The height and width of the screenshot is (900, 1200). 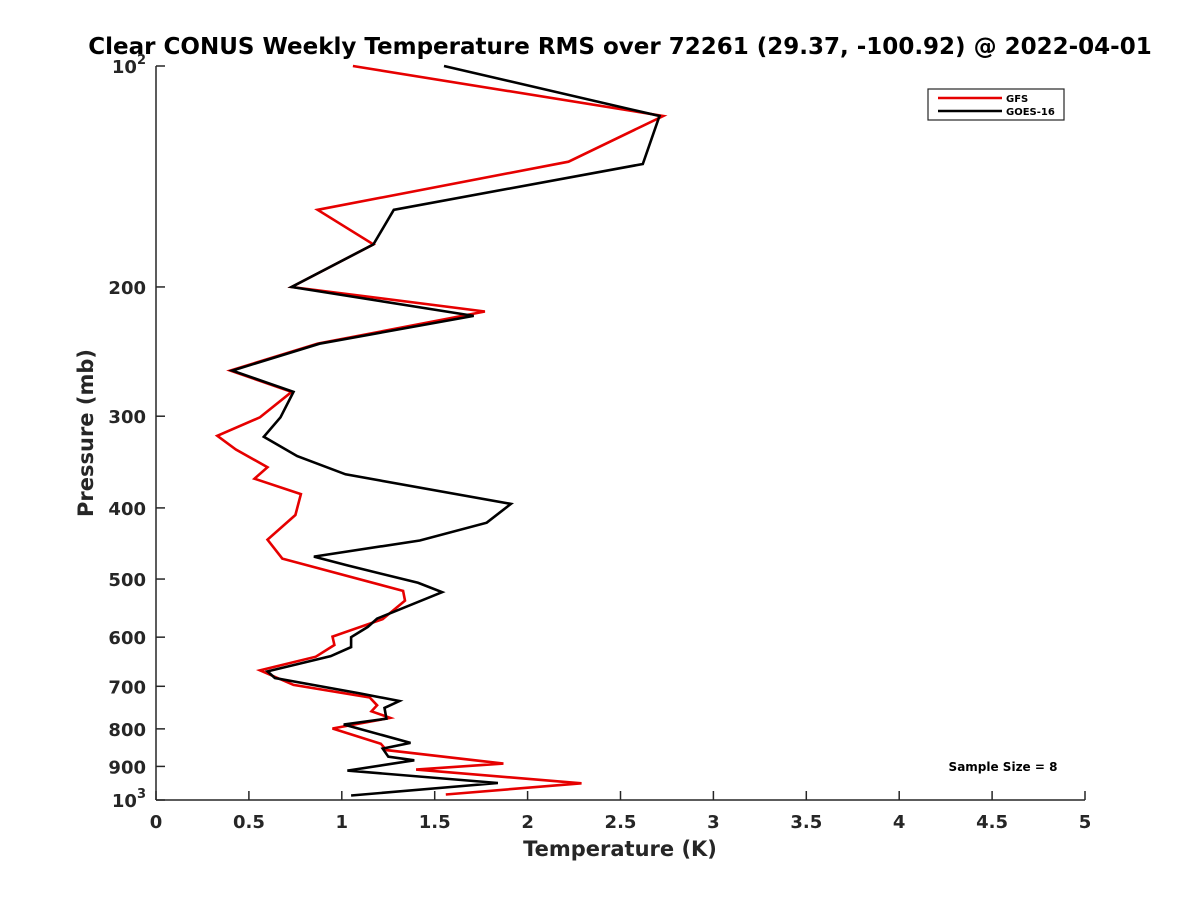 I want to click on y-tick-label: 10², so click(x=129, y=65).